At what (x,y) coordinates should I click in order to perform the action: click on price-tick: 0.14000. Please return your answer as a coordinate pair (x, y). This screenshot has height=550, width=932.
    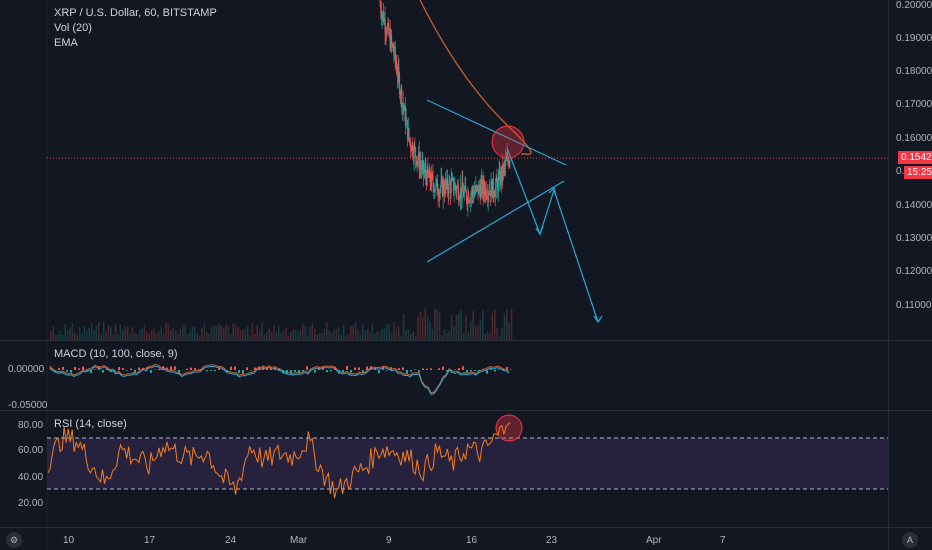
    Looking at the image, I should click on (914, 205).